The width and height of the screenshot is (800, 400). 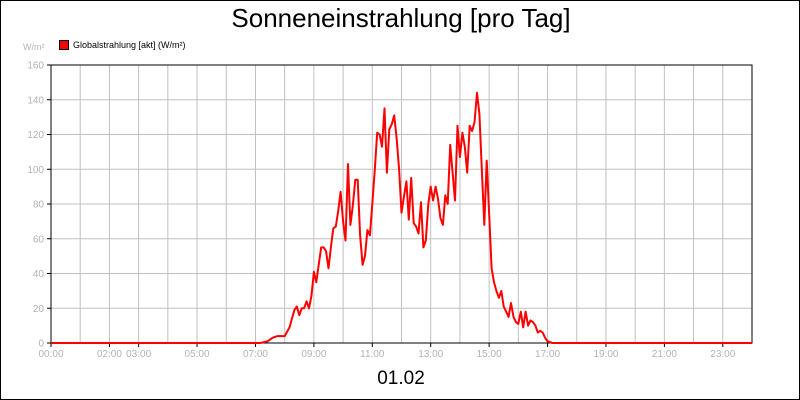 I want to click on legend-swatch, so click(x=64, y=45).